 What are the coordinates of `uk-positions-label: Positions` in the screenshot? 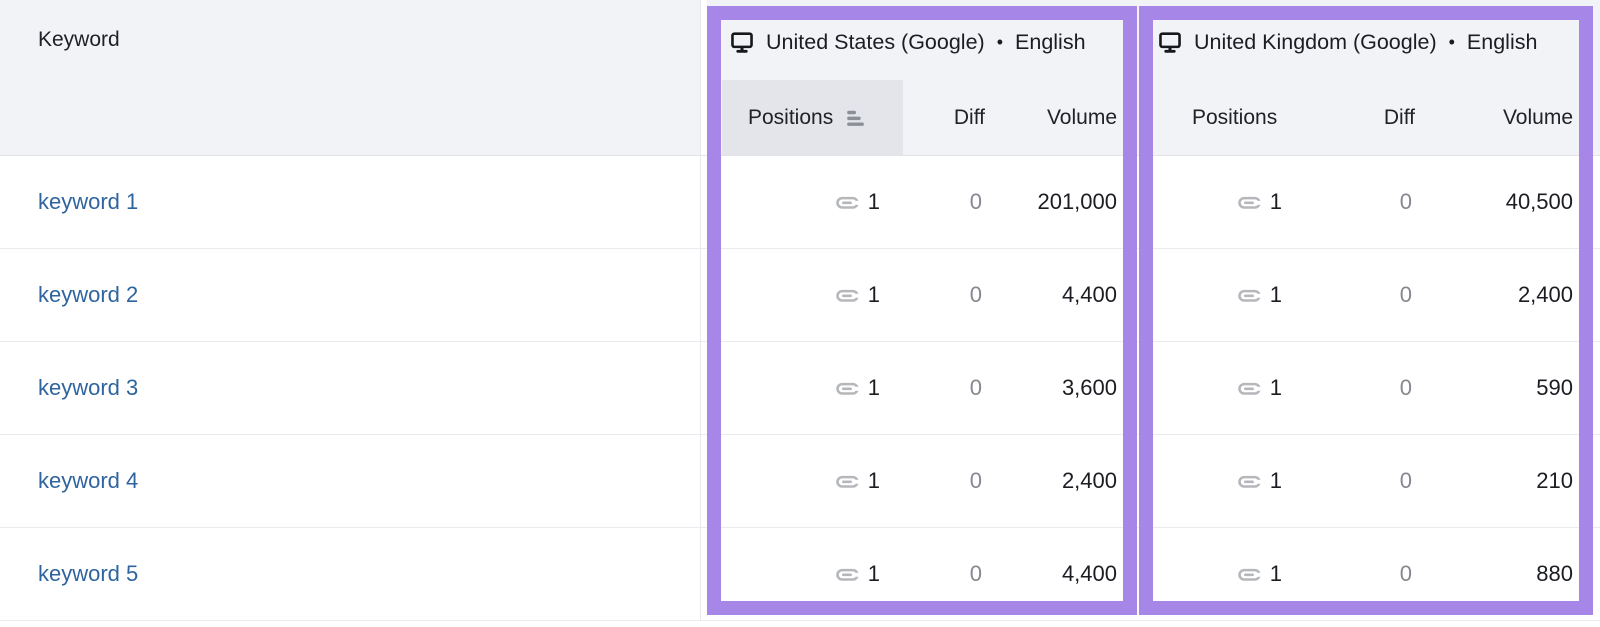 It's located at (1235, 117).